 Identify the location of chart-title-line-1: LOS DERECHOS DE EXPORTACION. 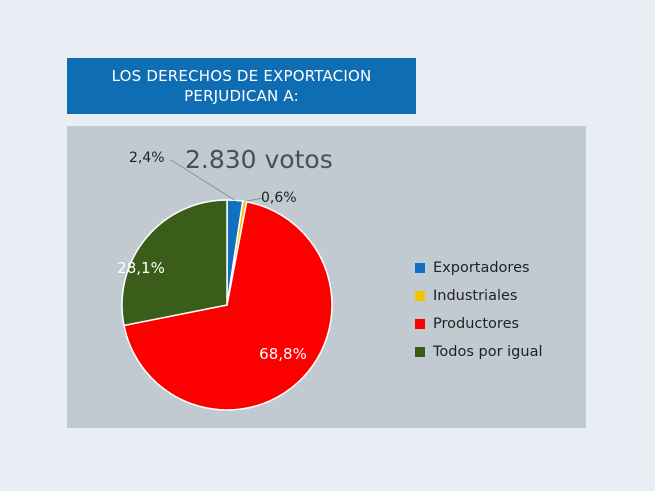
(241, 76).